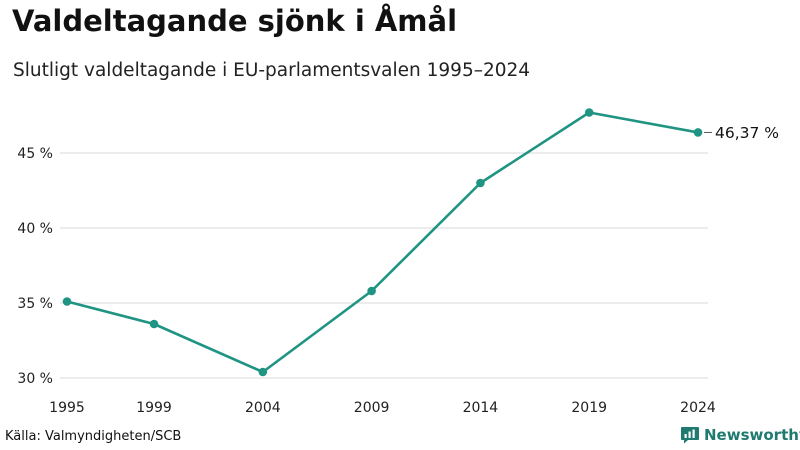 The width and height of the screenshot is (800, 450). I want to click on source-note: Källa: Valmyndigheten/SCB, so click(93, 436).